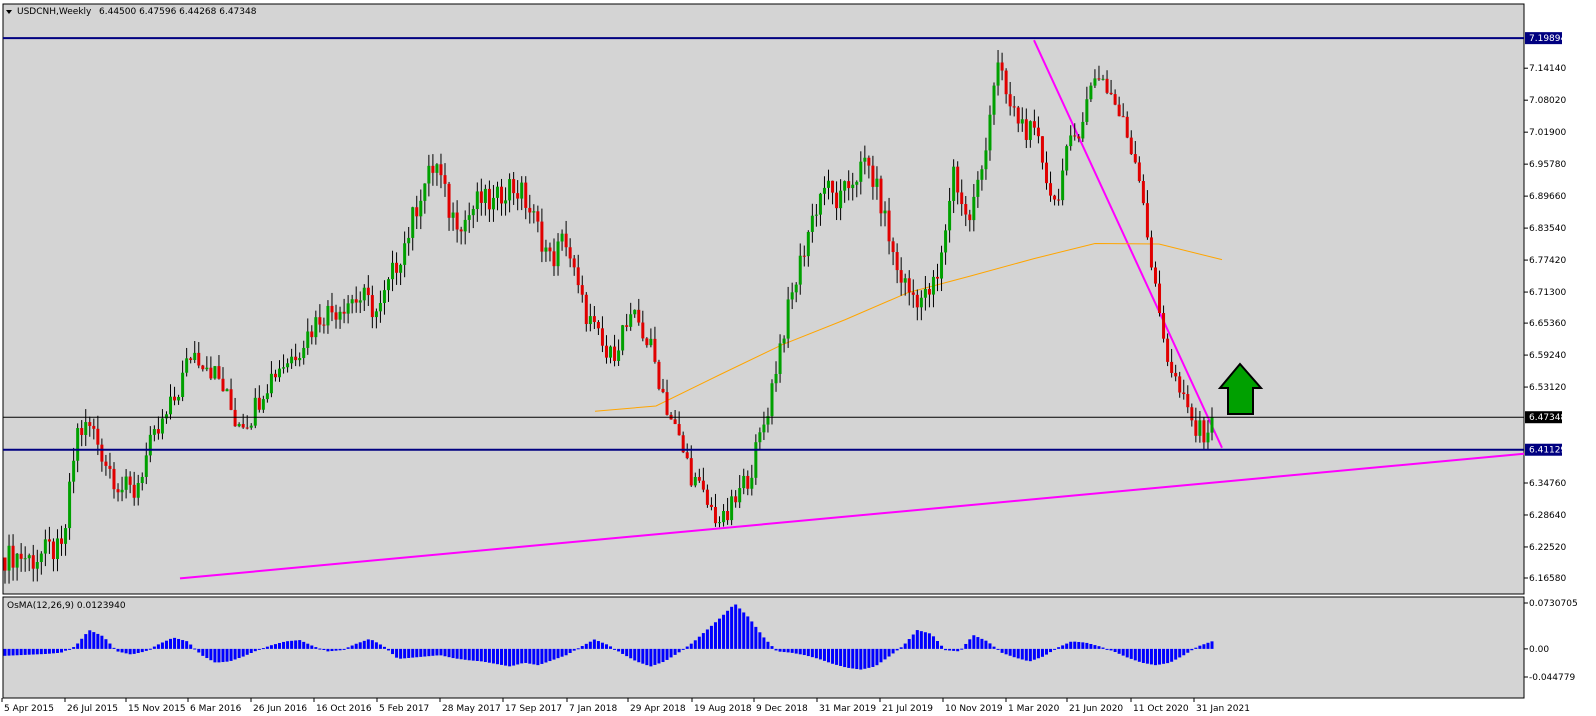 Image resolution: width=1596 pixels, height=716 pixels. Describe the element at coordinates (9, 12) in the screenshot. I see `collapse-triangle-icon` at that location.